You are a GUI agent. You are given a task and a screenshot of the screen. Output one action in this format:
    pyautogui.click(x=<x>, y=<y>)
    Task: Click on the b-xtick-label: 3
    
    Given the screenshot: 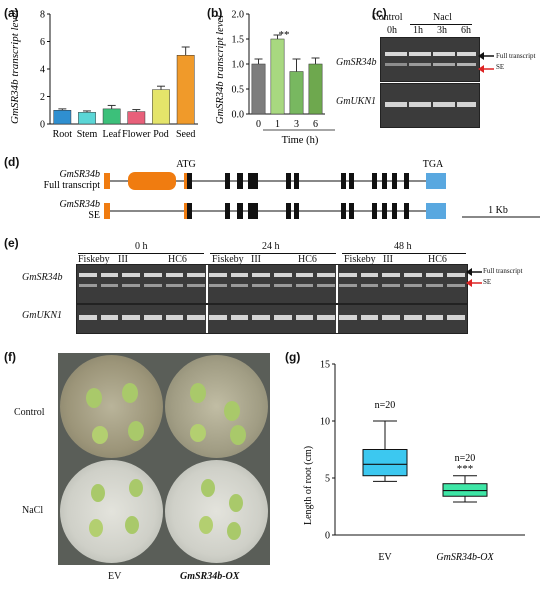 What is the action you would take?
    pyautogui.click(x=296, y=124)
    